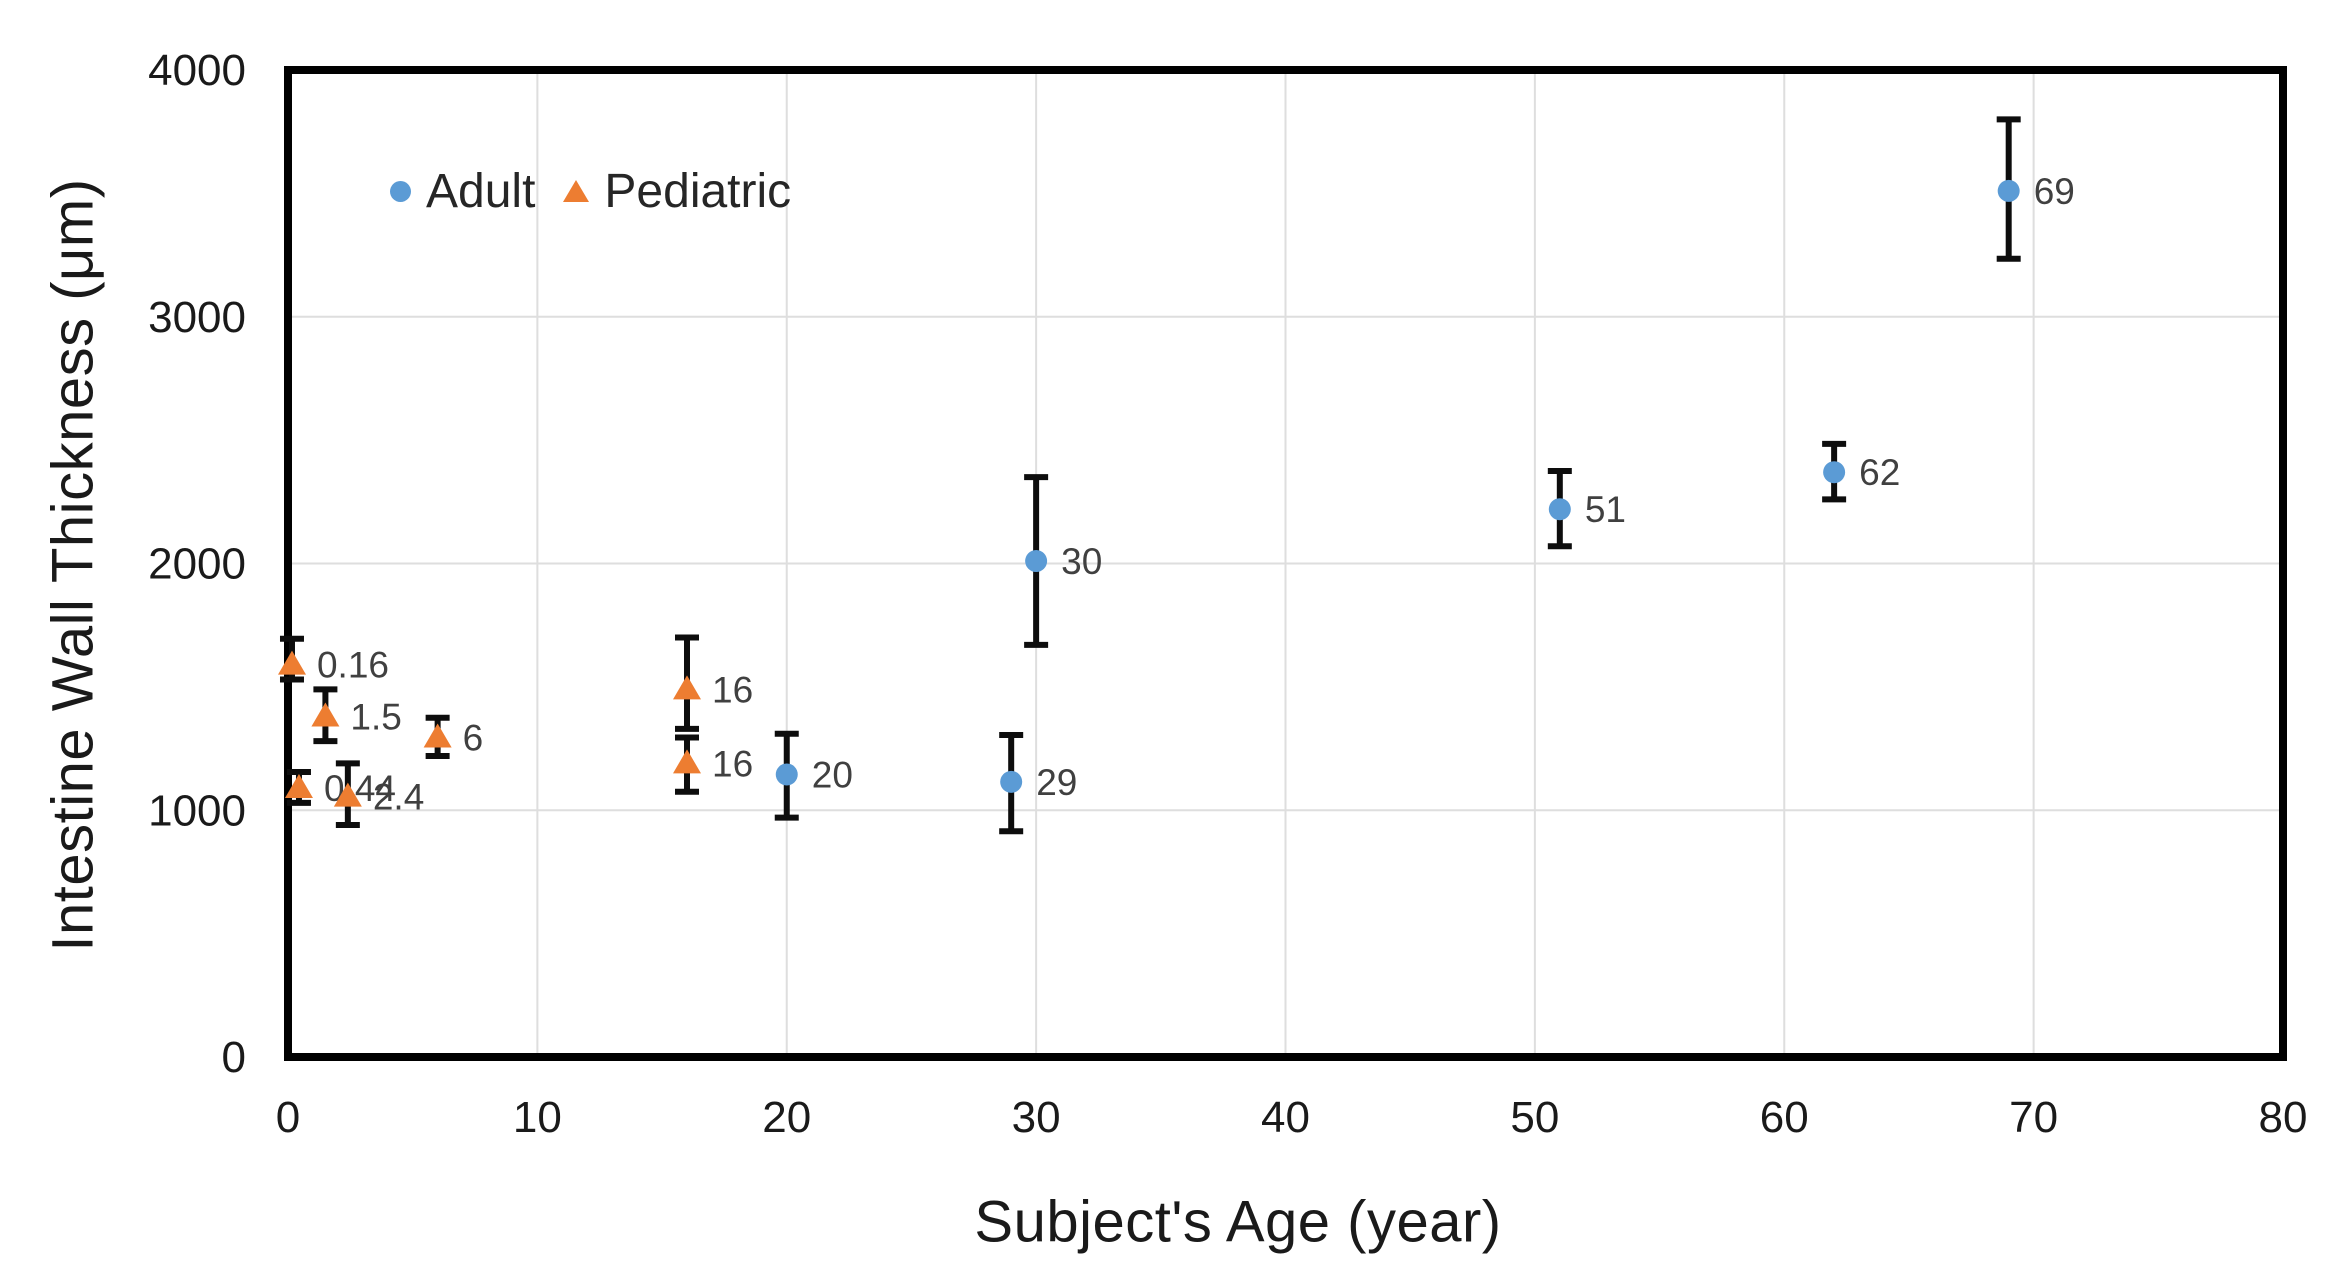 This screenshot has height=1276, width=2339. Describe the element at coordinates (1879, 472) in the screenshot. I see `data-point-label: 62` at that location.